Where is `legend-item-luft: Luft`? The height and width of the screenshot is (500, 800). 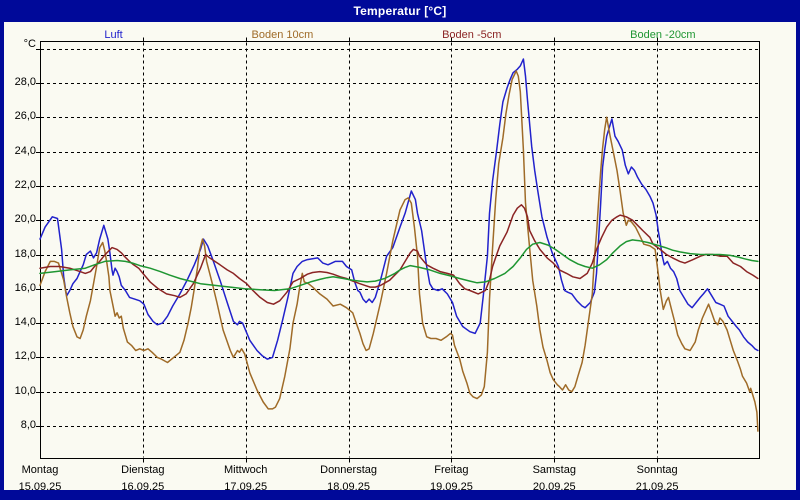 legend-item-luft: Luft is located at coordinates (113, 35).